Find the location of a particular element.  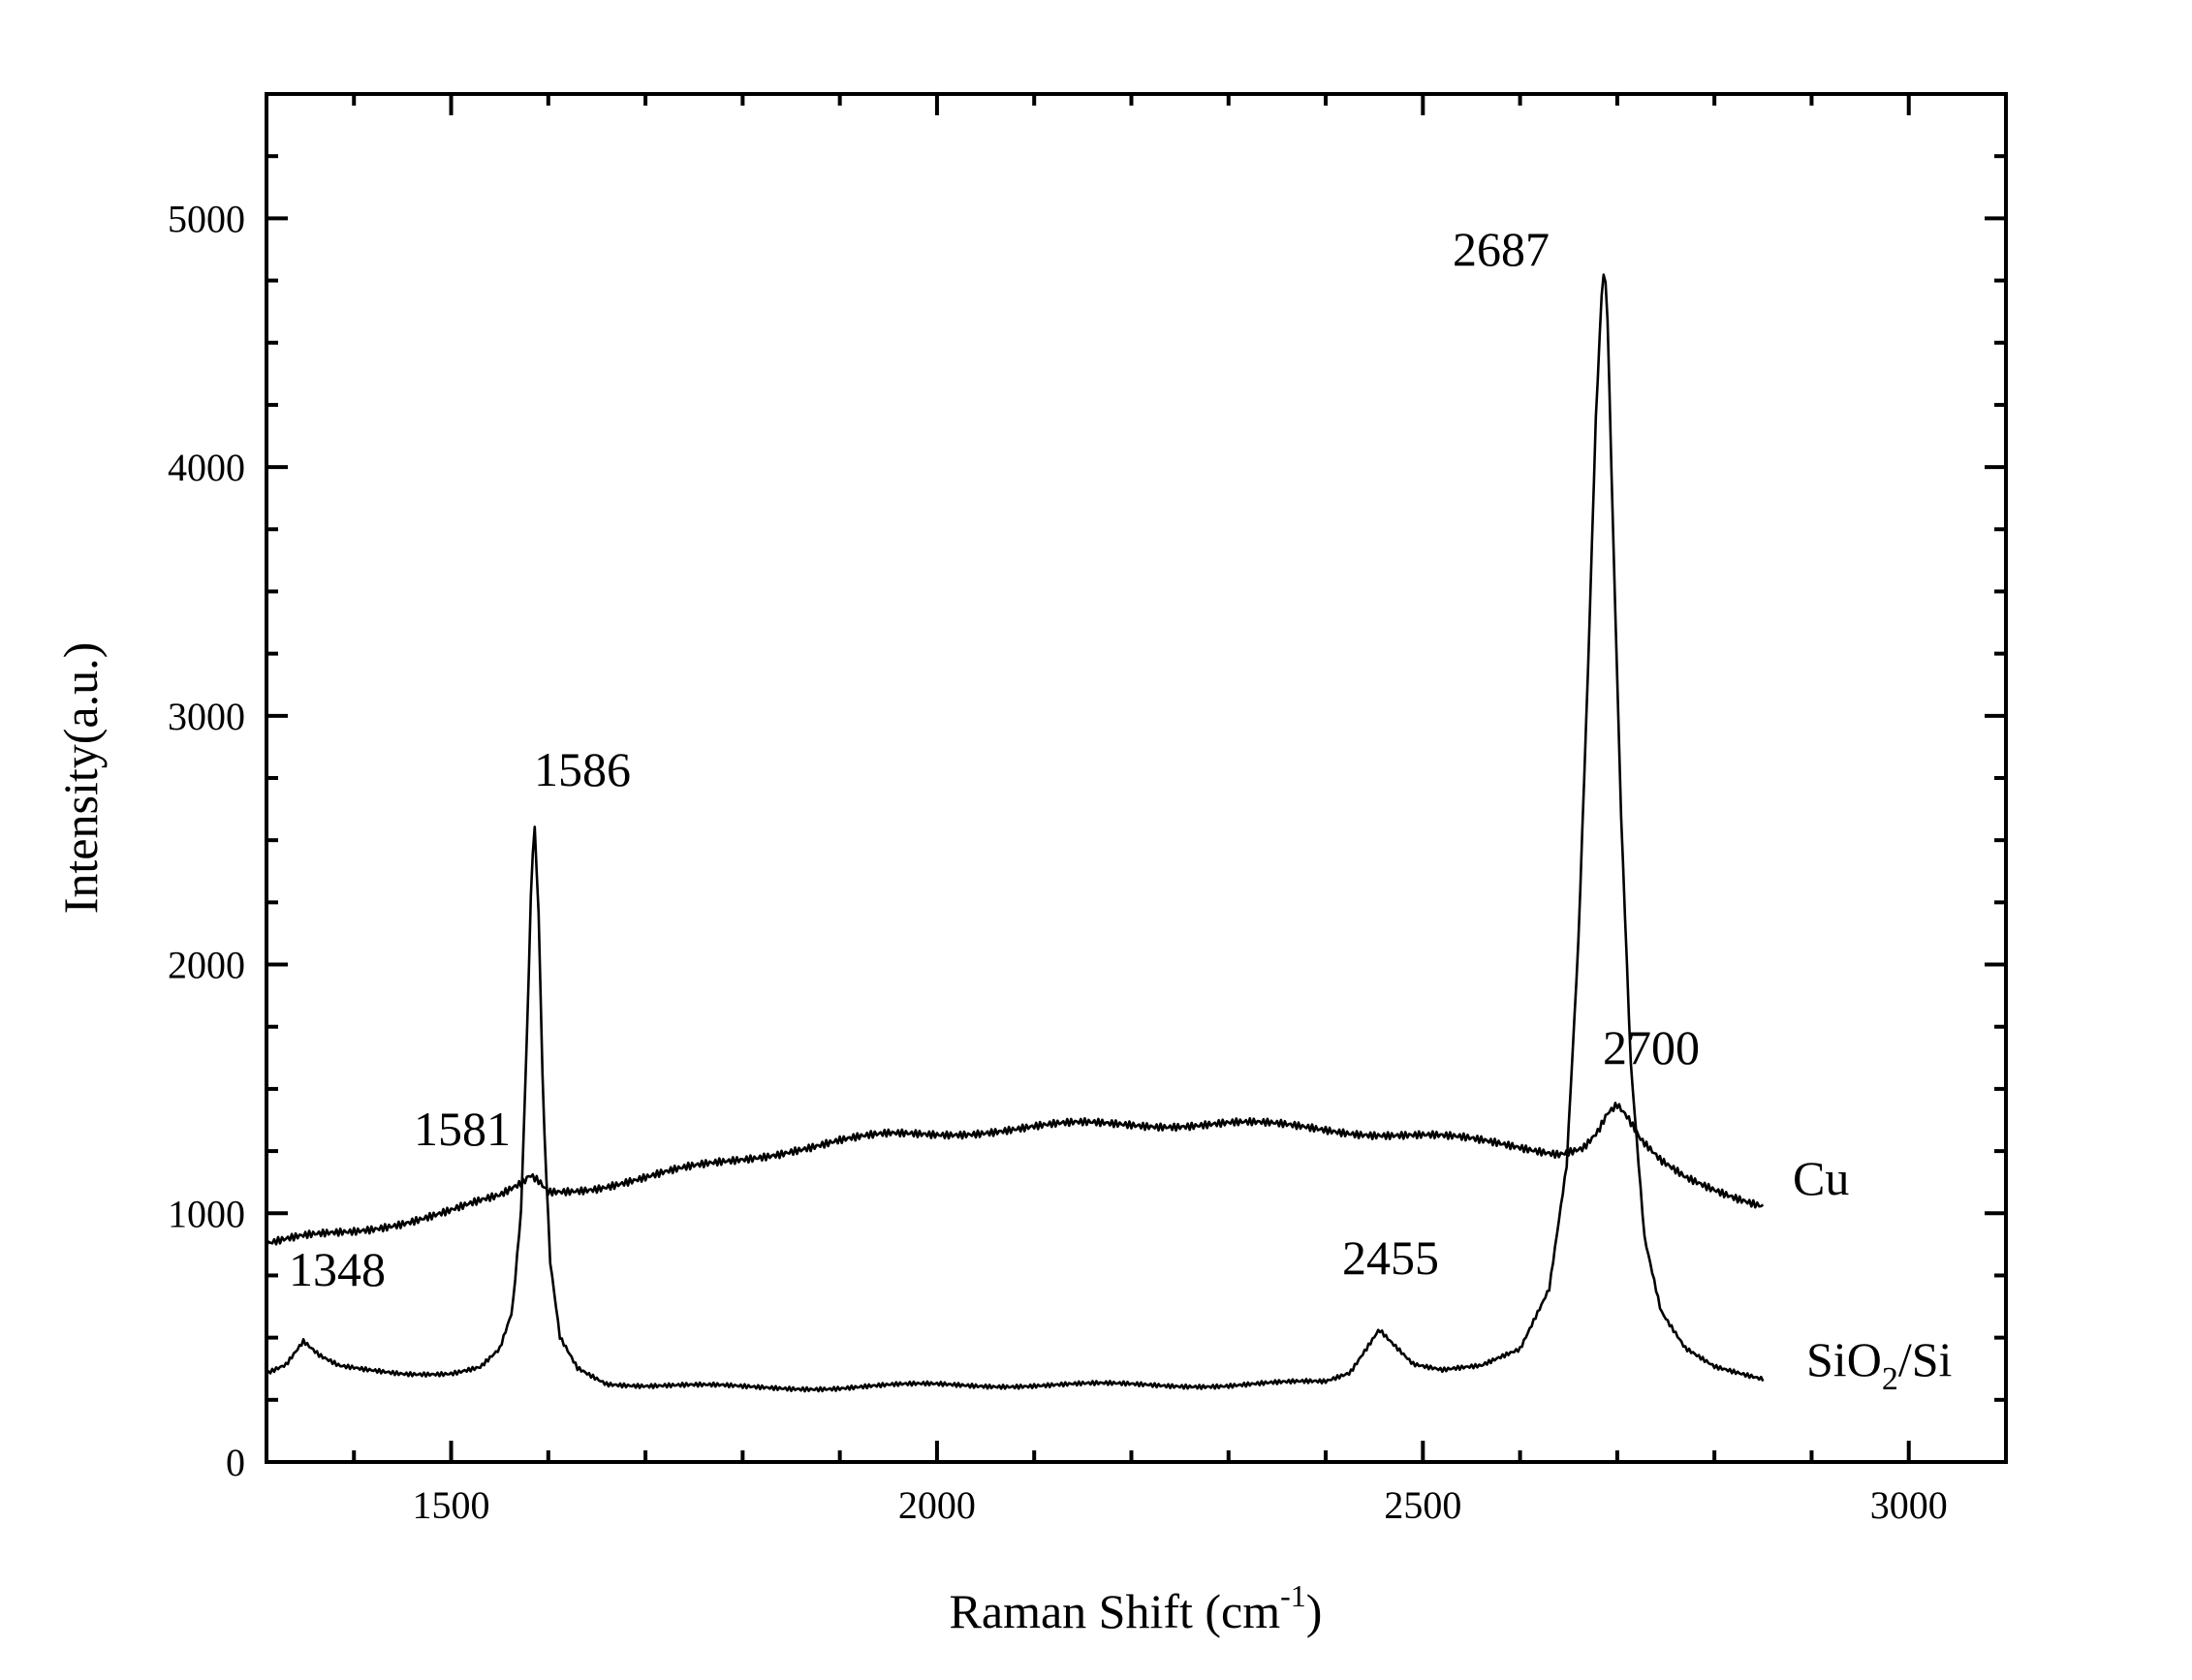

series-label-cu: Cu is located at coordinates (1821, 1178).